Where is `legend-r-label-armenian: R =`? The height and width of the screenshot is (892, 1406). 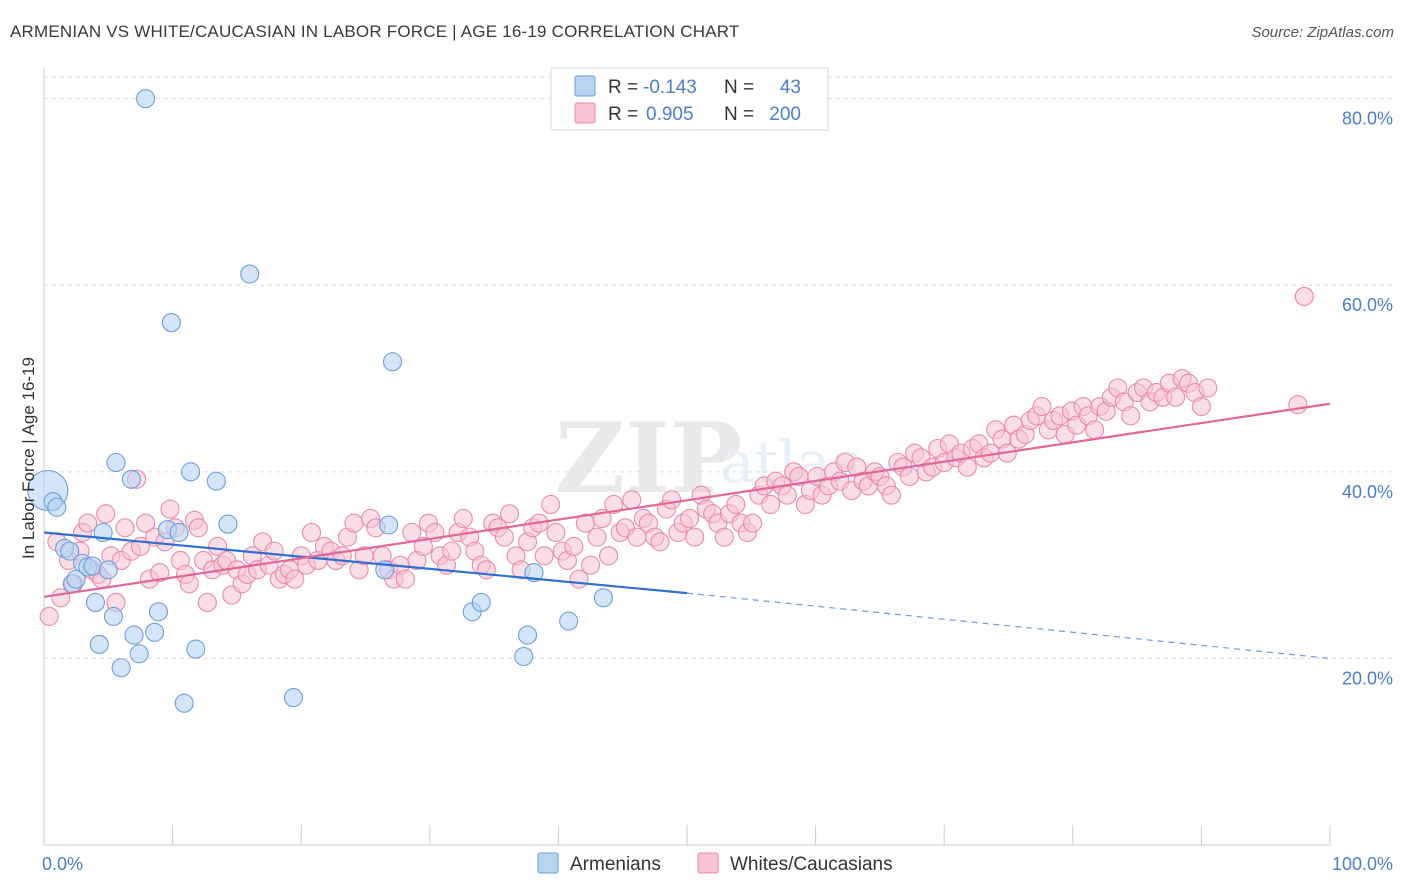
legend-r-label-armenian: R = is located at coordinates (623, 87).